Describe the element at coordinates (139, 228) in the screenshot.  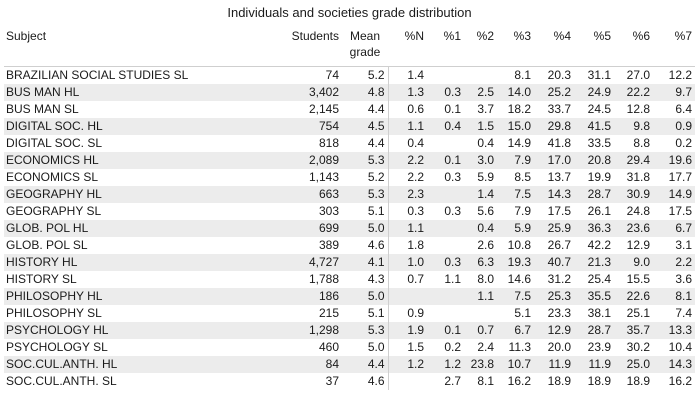
I see `subject-cell: GLOB. POL HL` at that location.